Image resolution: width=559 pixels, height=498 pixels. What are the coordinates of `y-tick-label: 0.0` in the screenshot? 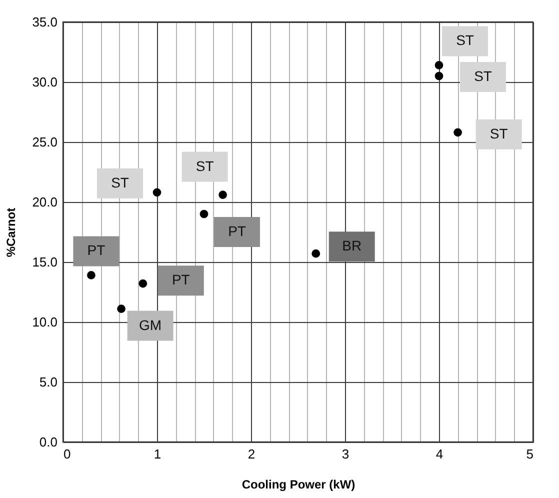 It's located at (48, 442).